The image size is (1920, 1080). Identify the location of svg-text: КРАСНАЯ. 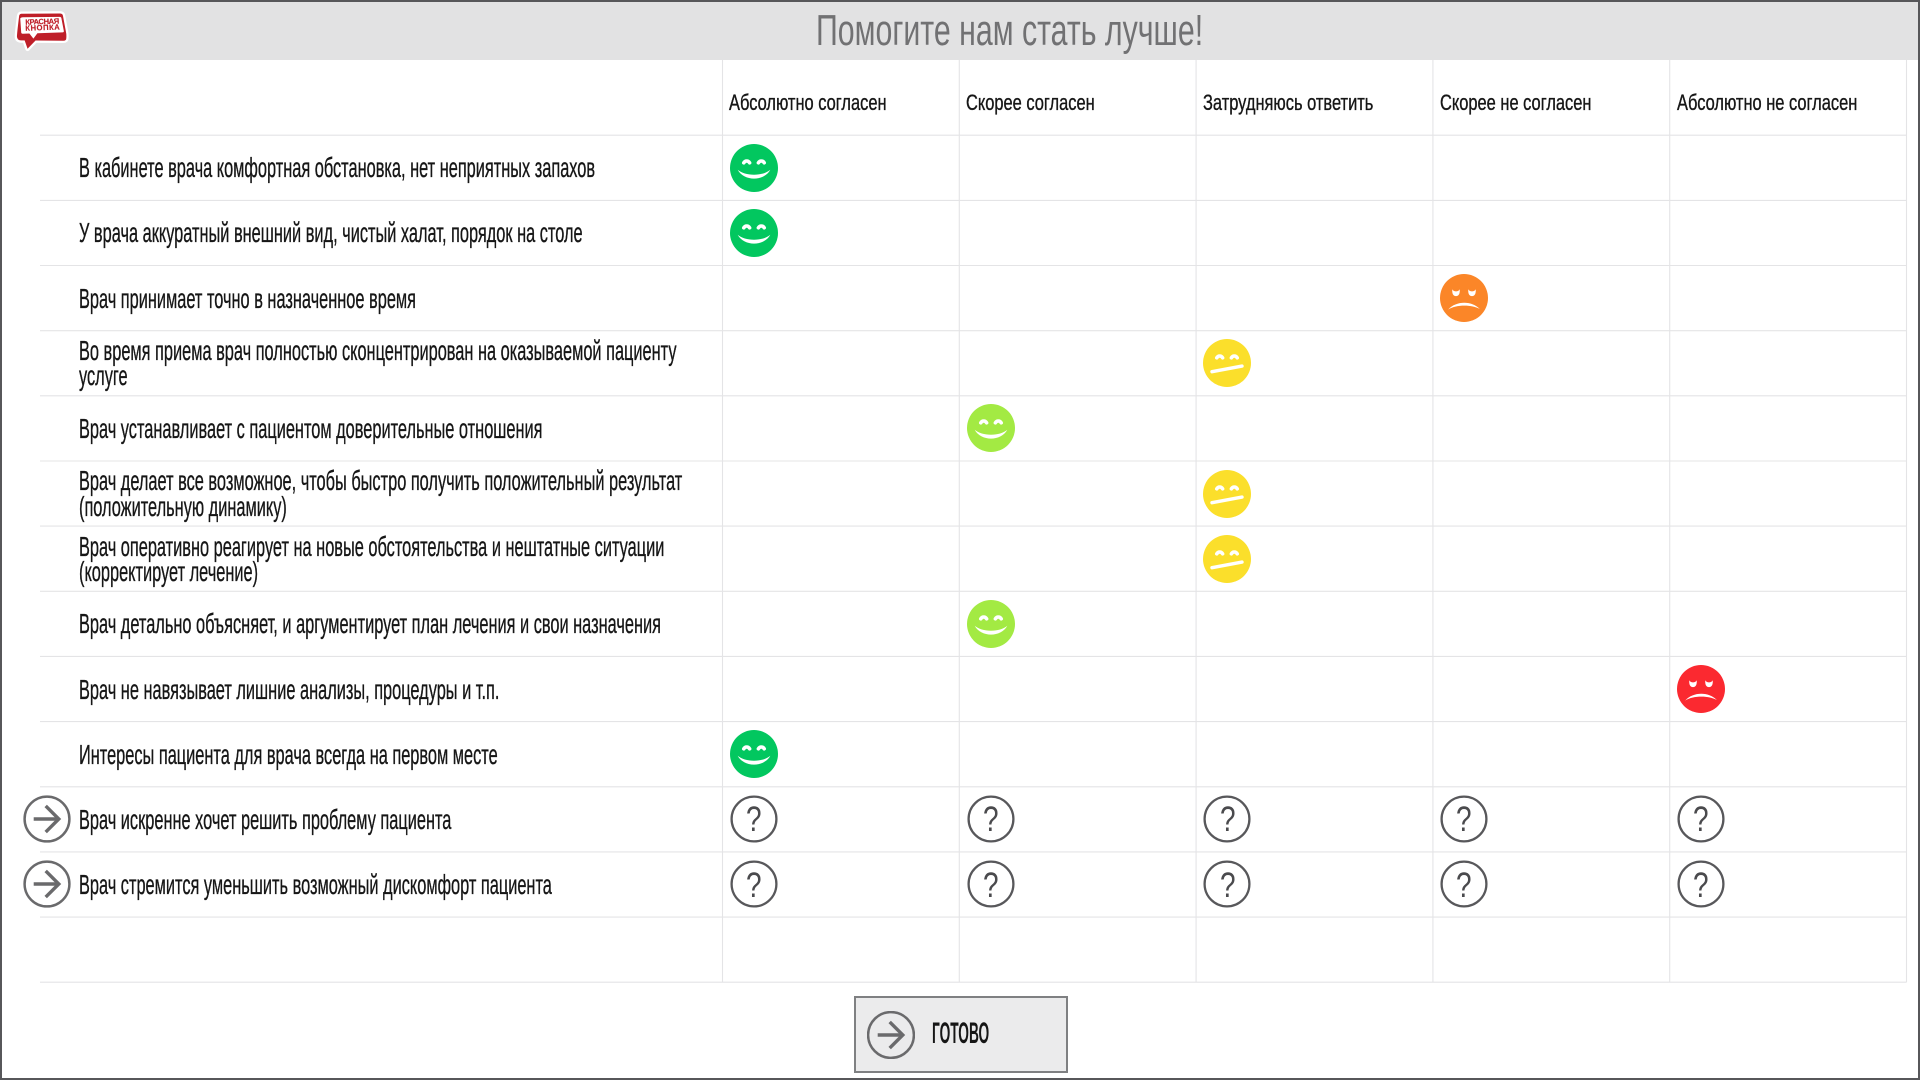
(42, 22).